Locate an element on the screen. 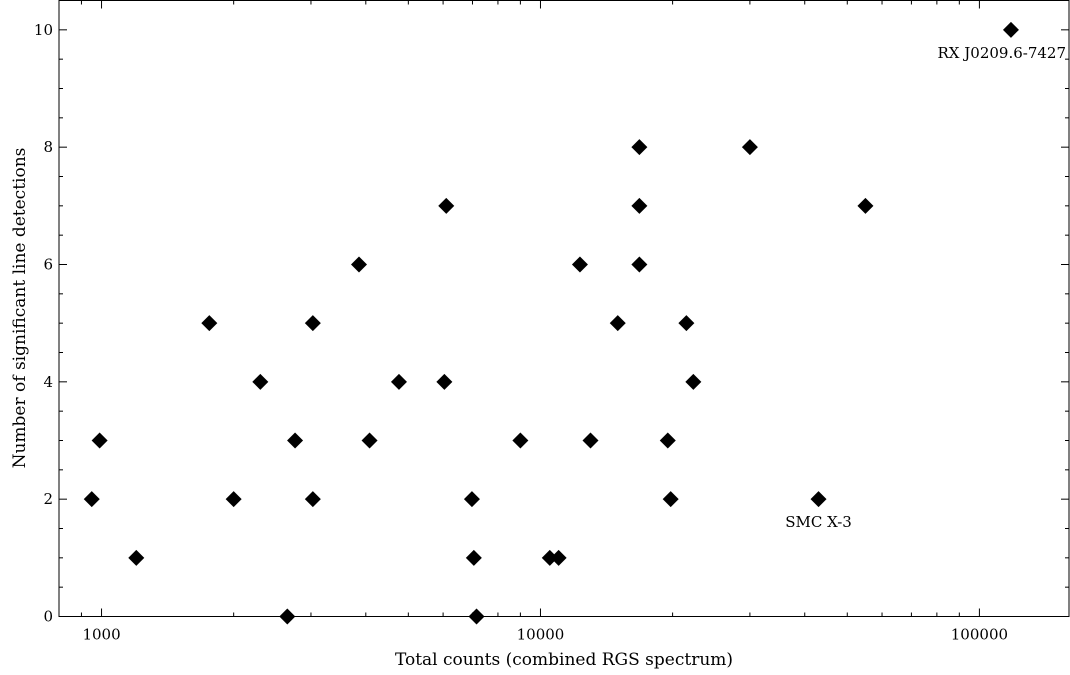 The image size is (1070, 675). y-tick-label: 10 is located at coordinates (43, 30).